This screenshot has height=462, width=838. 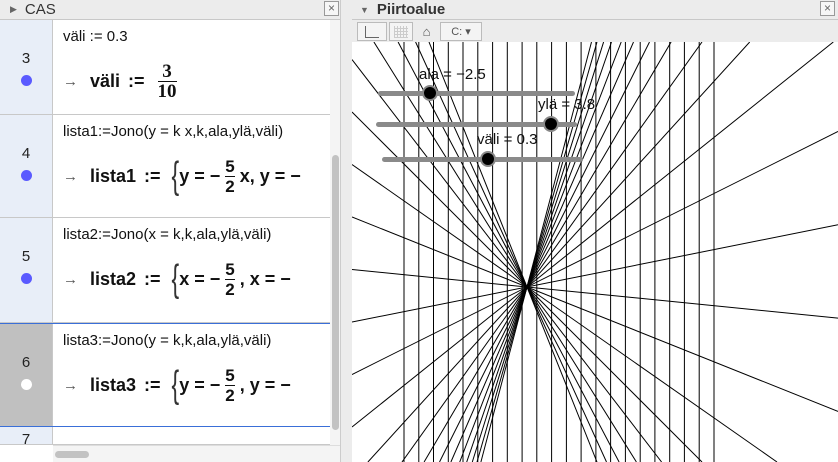 I want to click on grid-toggle-button, so click(x=401, y=31).